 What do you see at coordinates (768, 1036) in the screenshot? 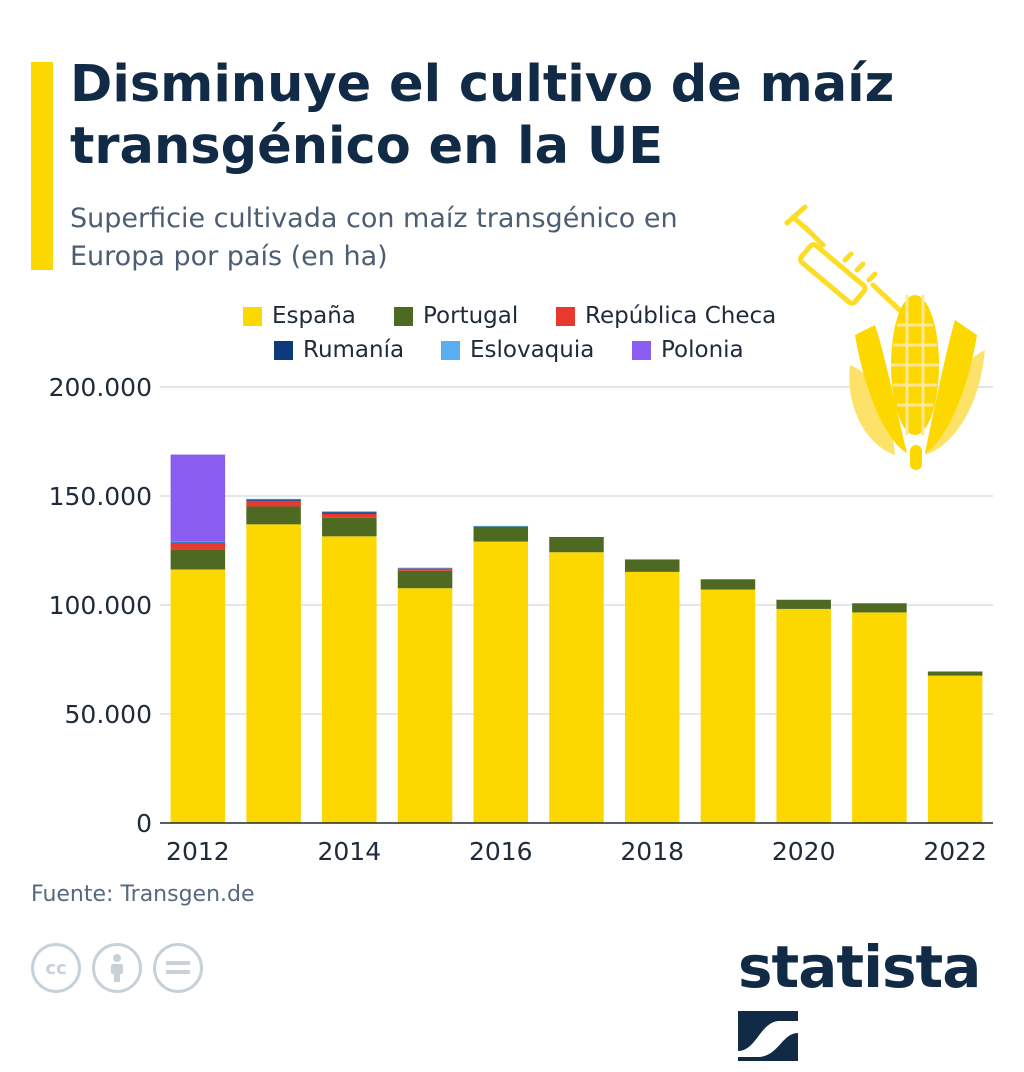
I see `statista-mark-icon` at bounding box center [768, 1036].